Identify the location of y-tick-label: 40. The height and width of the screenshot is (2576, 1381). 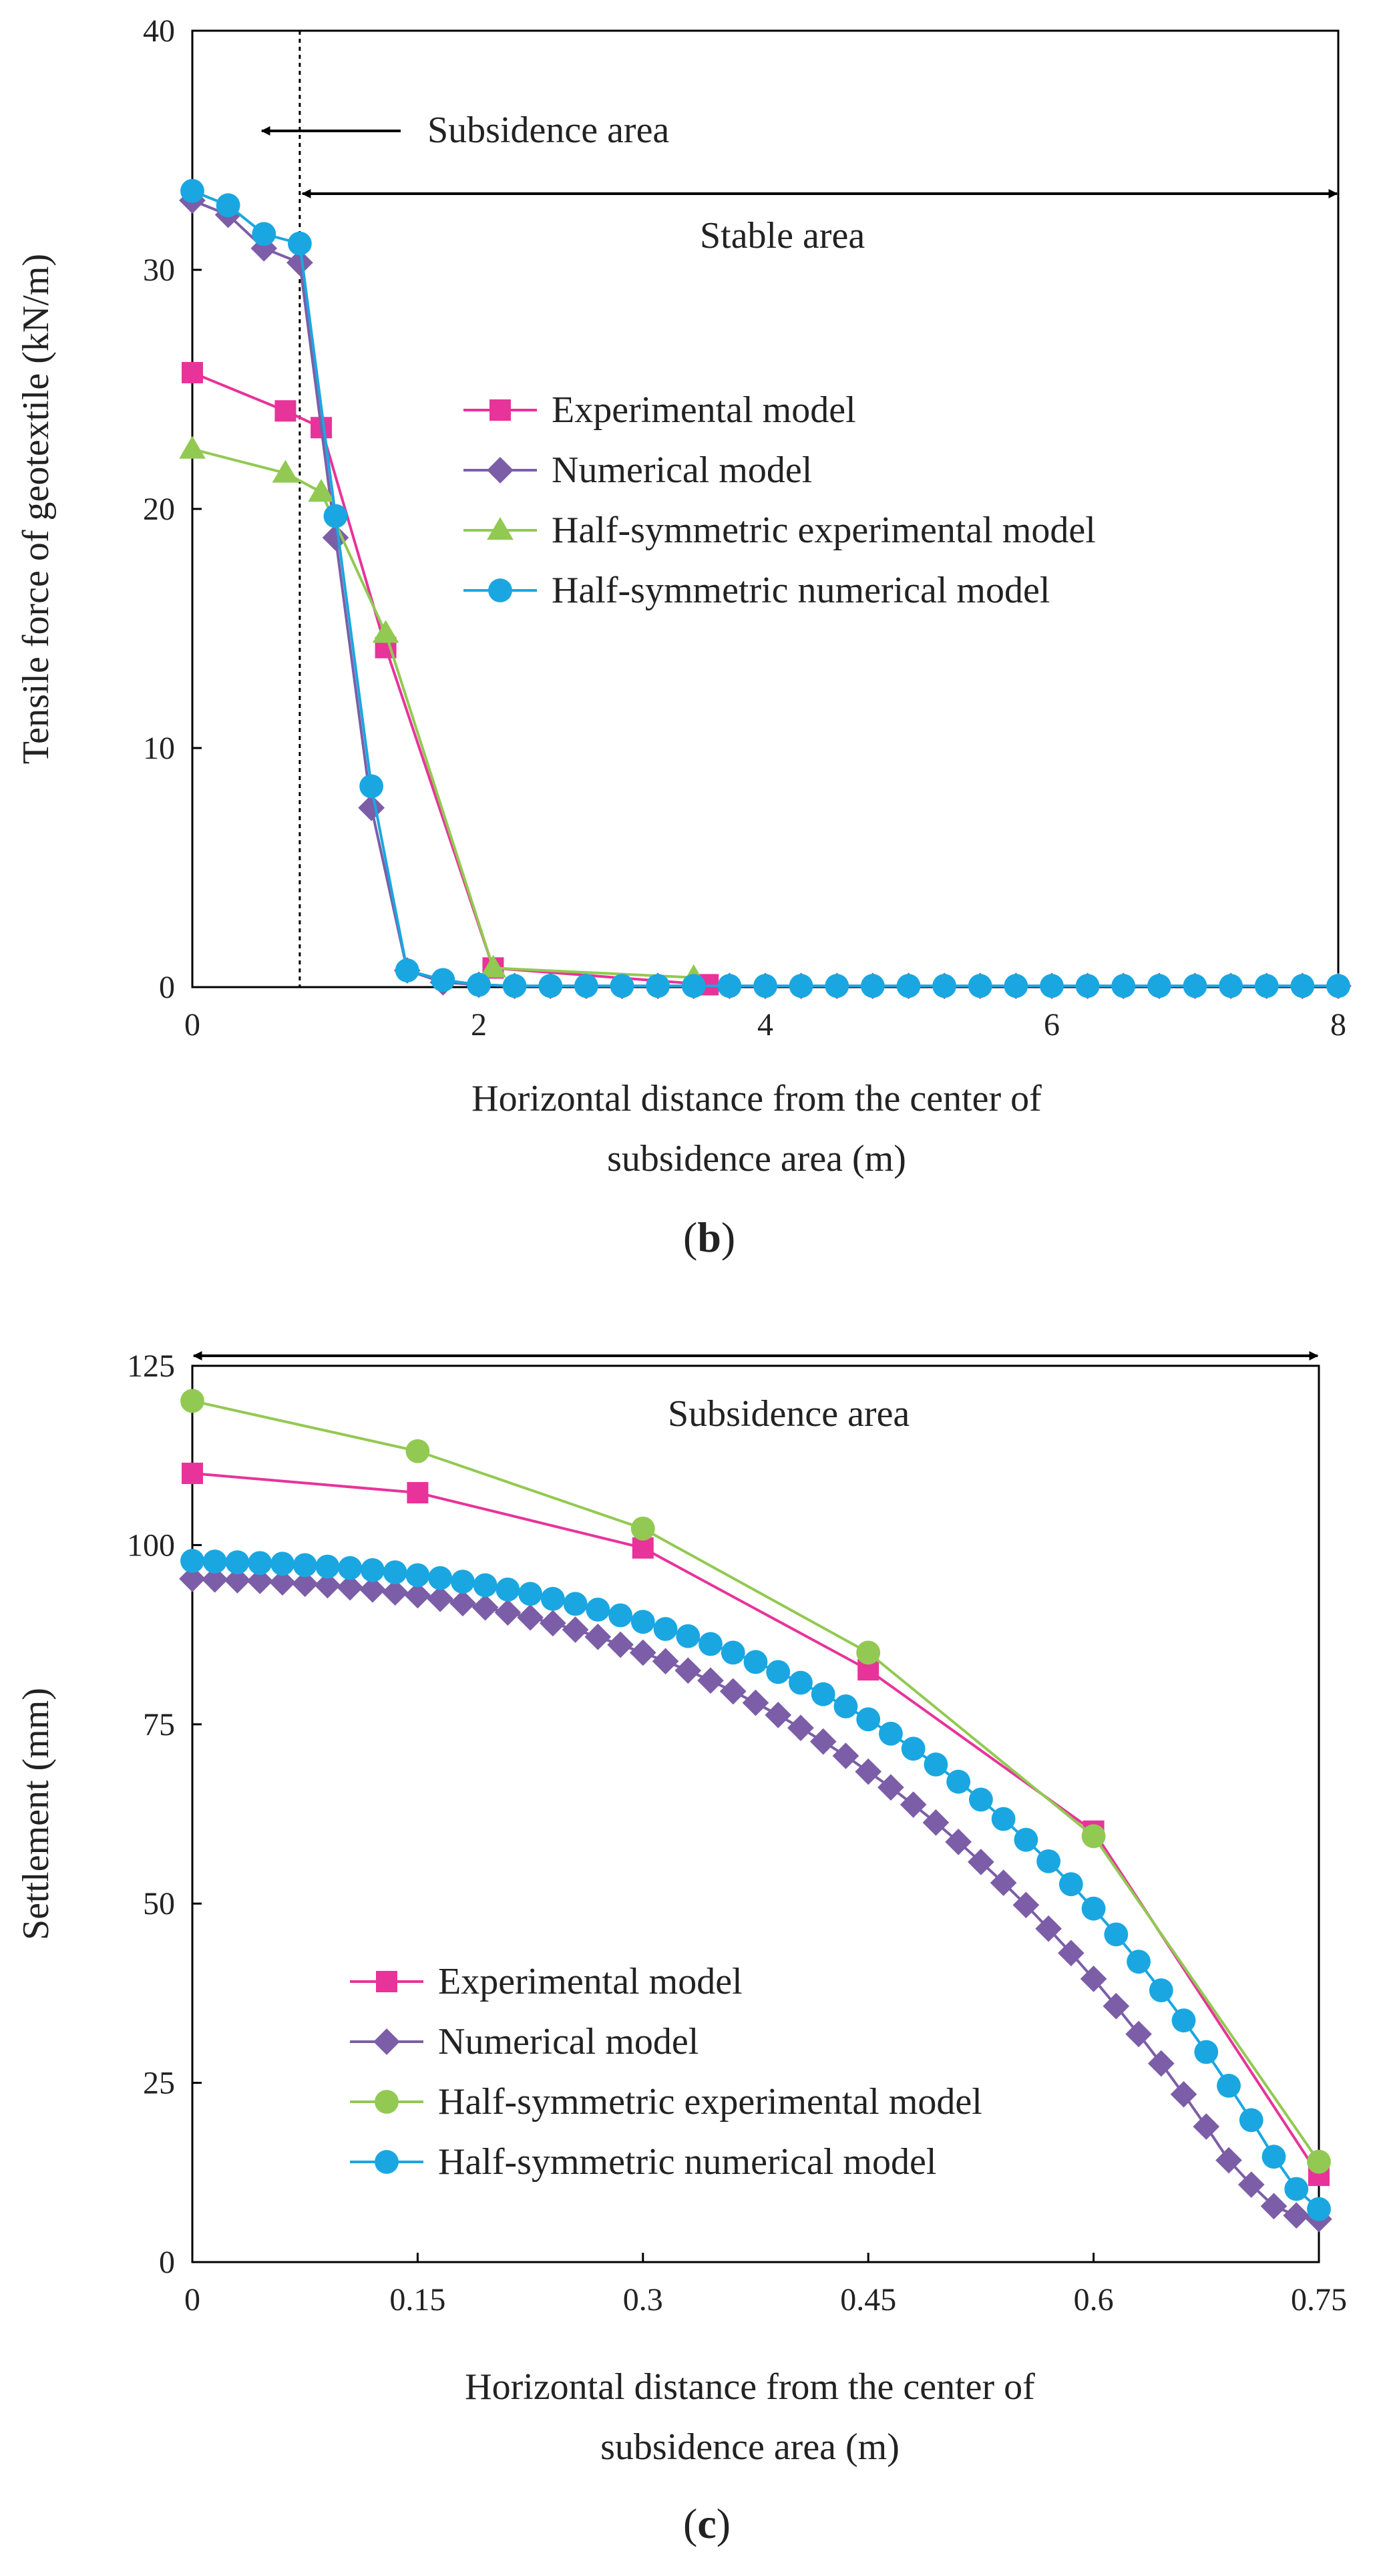
(159, 31).